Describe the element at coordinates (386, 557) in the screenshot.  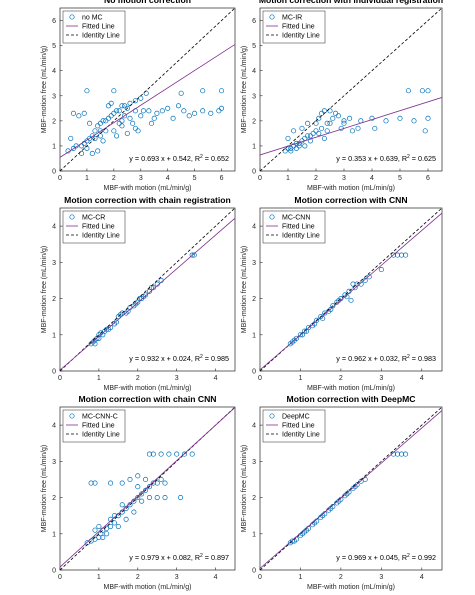
I see `fit-equation: y = 0.969 x + 0.045, R2 = 0.992` at that location.